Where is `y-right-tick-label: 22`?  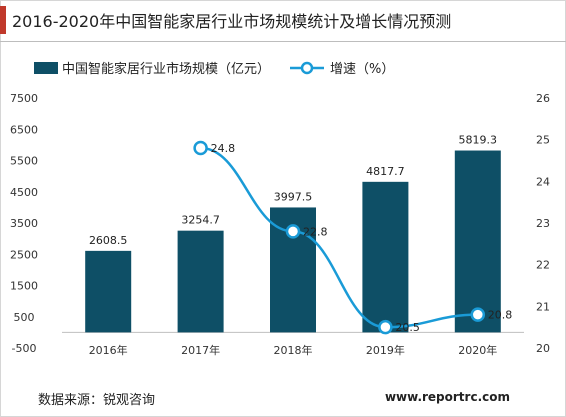 y-right-tick-label: 22 is located at coordinates (543, 265).